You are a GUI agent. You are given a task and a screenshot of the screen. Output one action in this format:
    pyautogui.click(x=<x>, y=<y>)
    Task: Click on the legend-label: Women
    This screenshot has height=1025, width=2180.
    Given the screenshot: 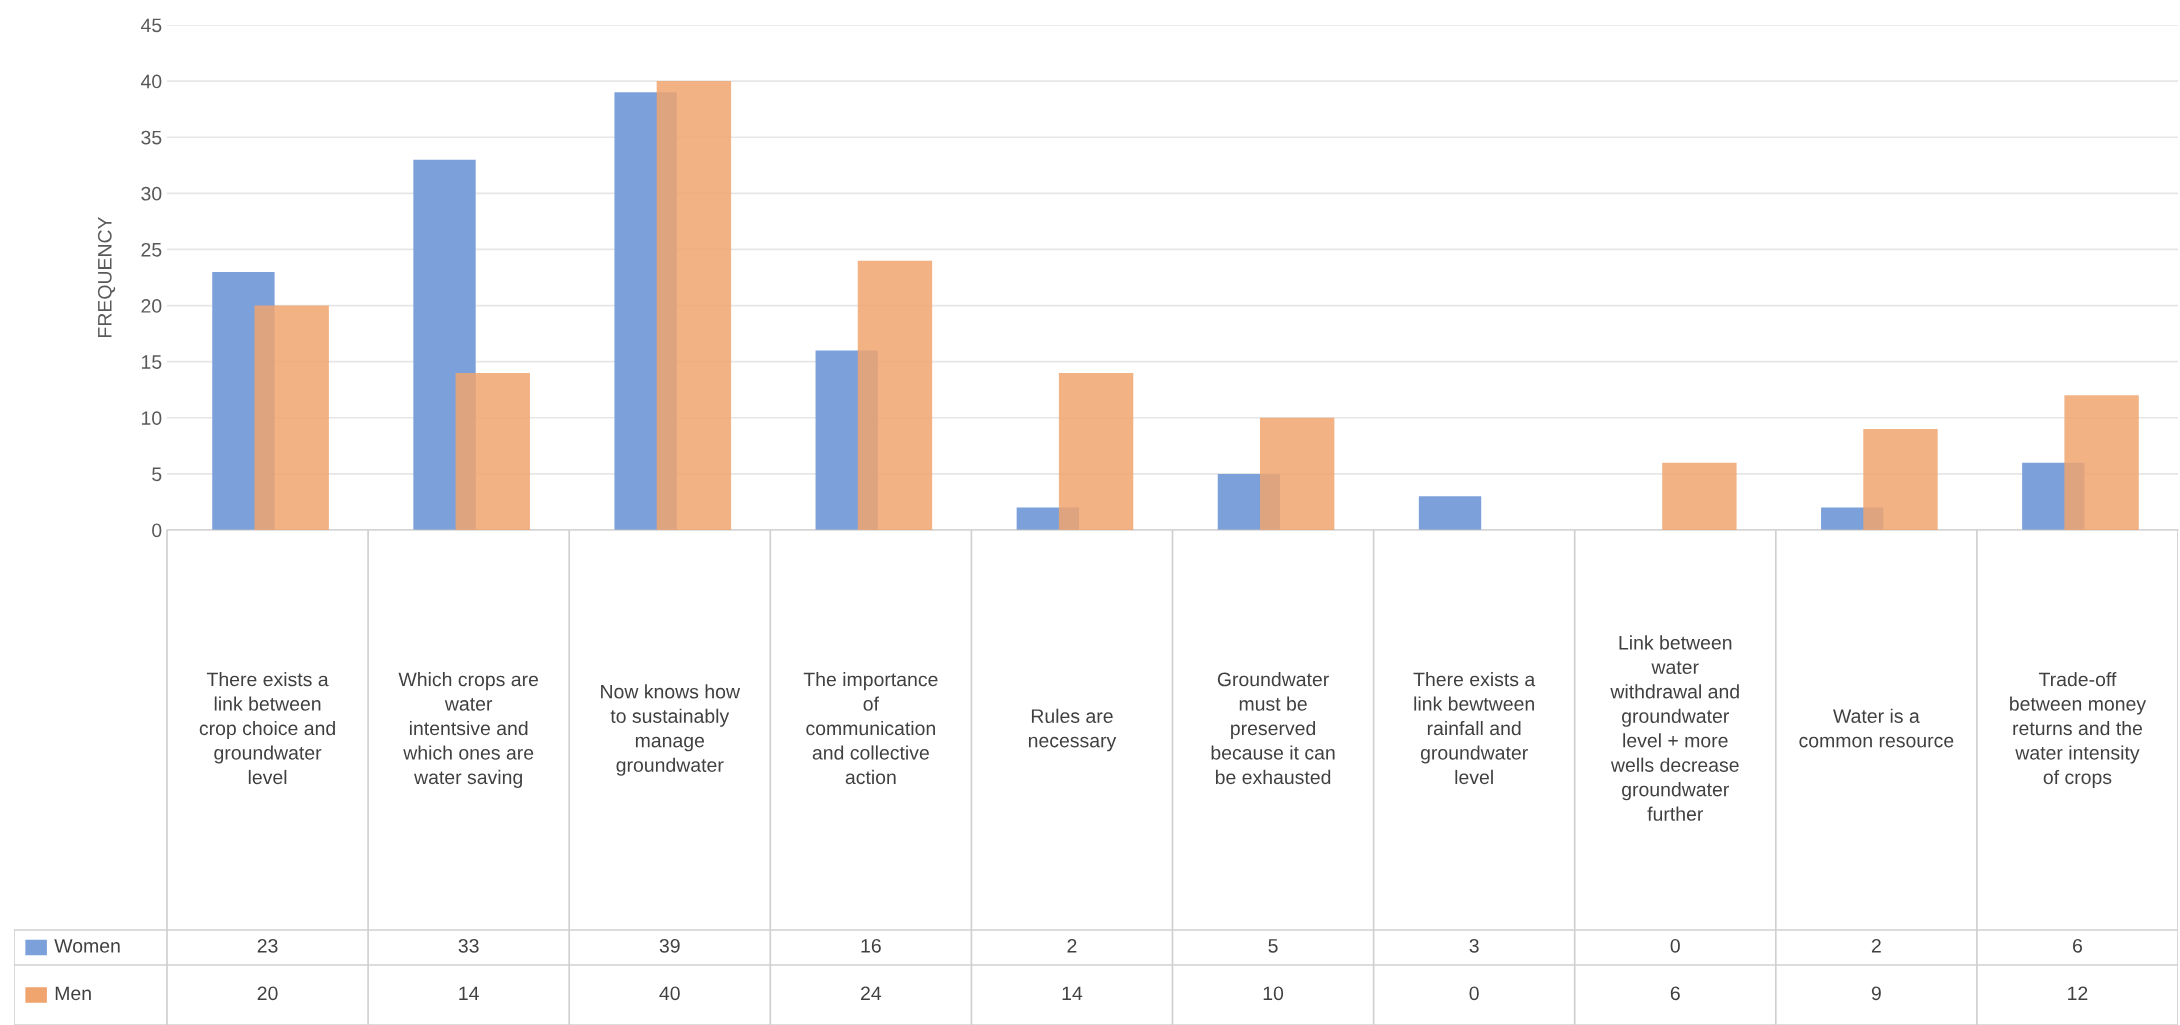 What is the action you would take?
    pyautogui.click(x=87, y=946)
    